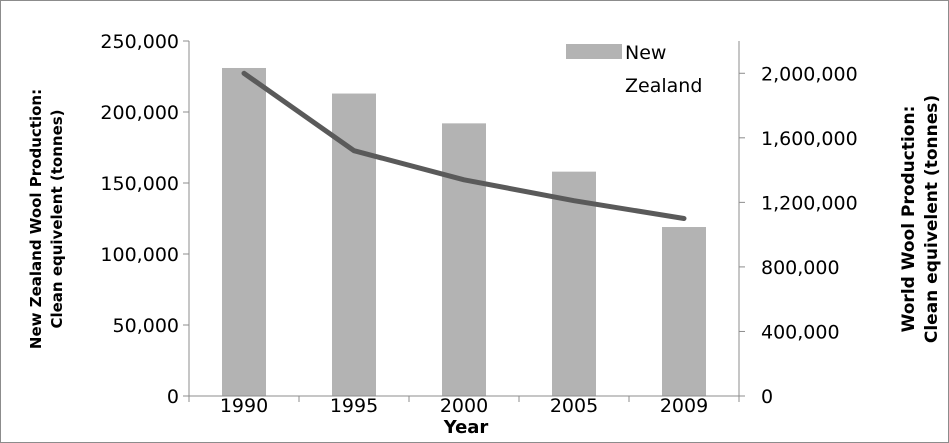 This screenshot has width=949, height=443. Describe the element at coordinates (244, 406) in the screenshot. I see `x-tick-label-1990: 1990` at that location.